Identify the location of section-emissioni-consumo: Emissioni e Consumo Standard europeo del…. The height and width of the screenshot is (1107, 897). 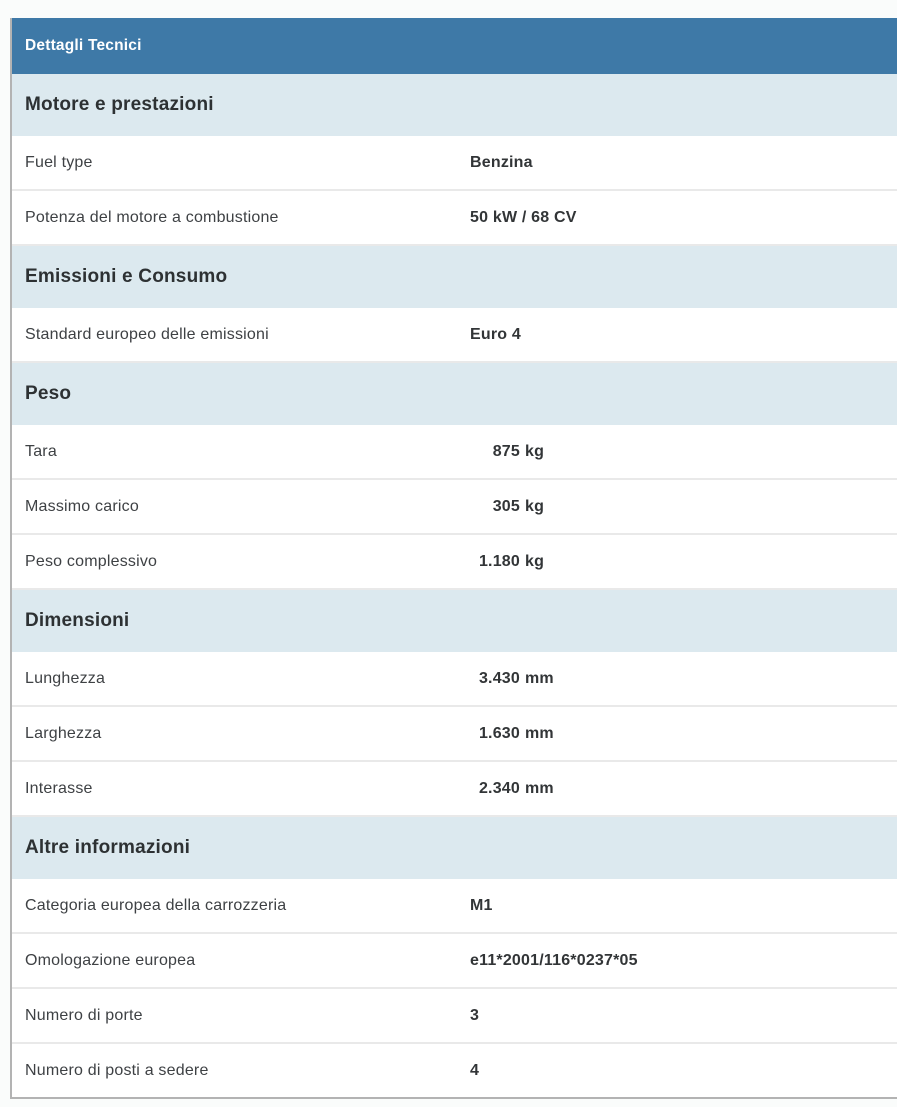
(454, 304).